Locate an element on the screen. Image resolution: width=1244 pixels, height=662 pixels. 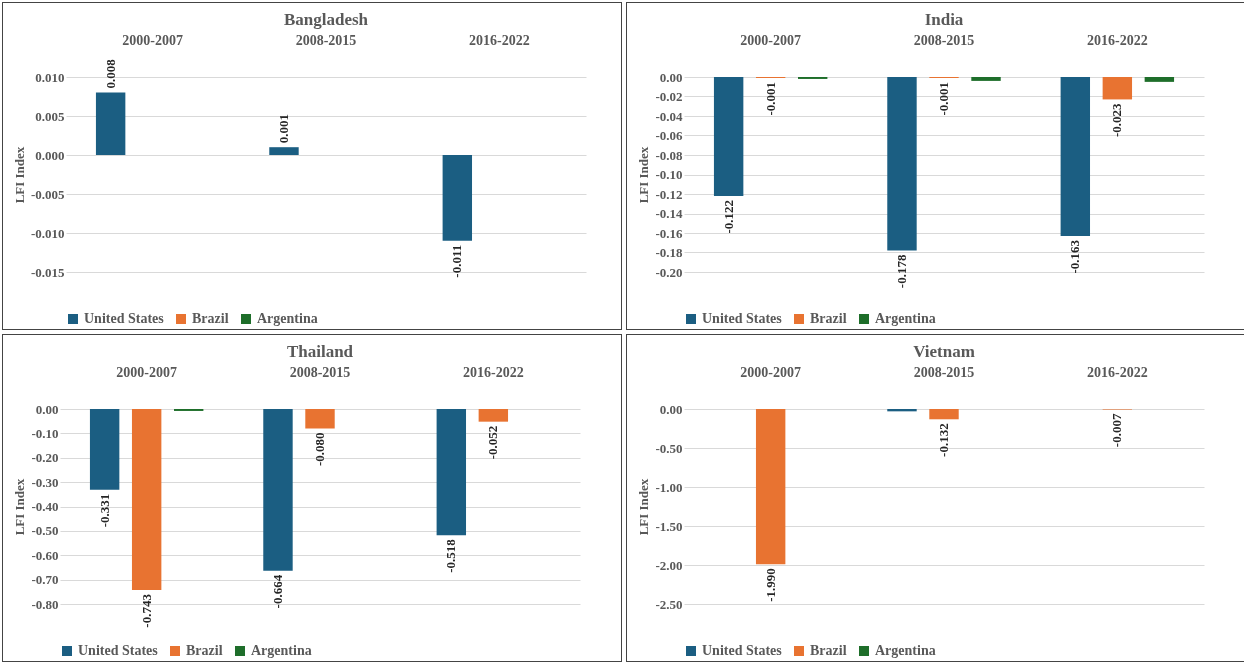
chart-title: Vietnam is located at coordinates (944, 351).